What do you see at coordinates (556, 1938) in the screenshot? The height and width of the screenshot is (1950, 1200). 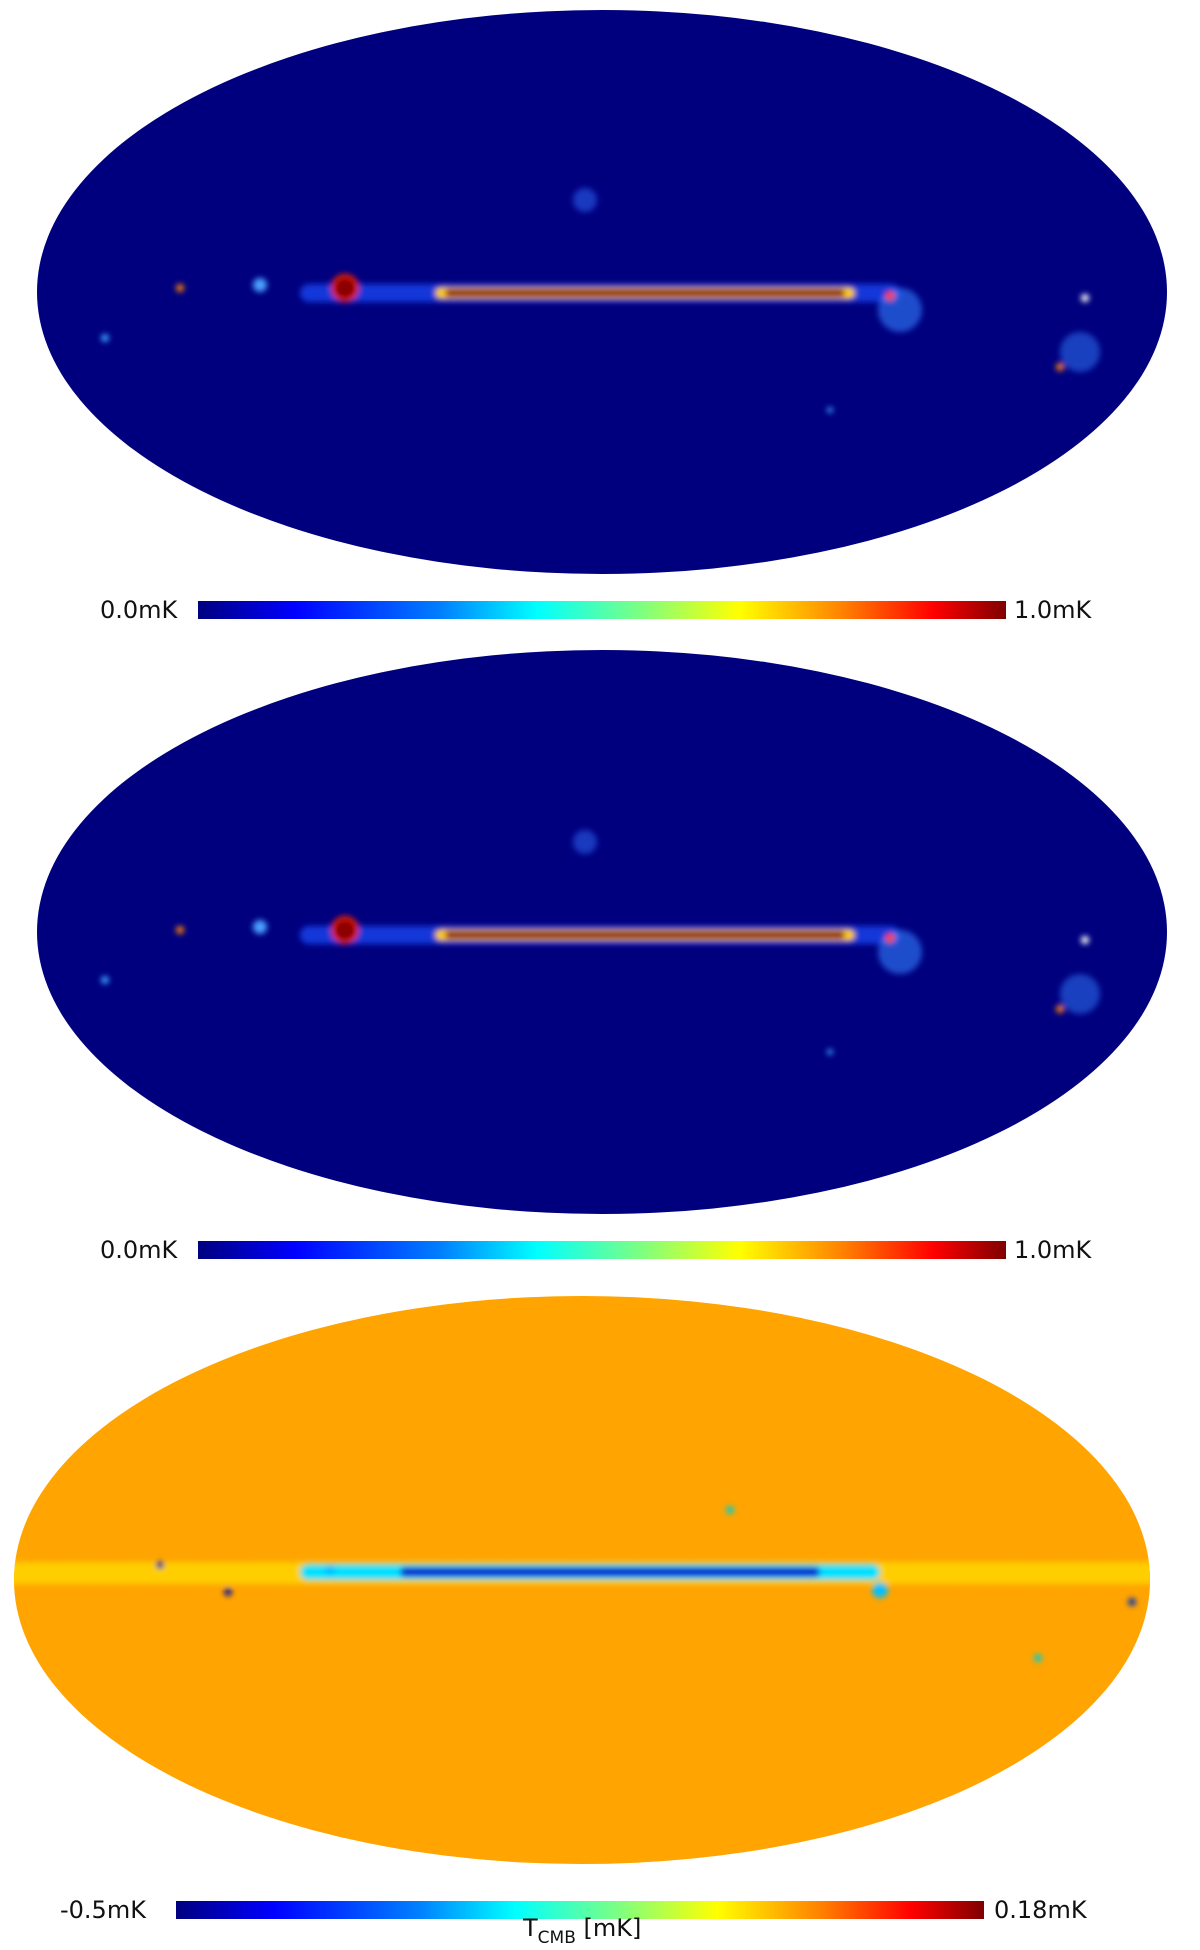 I see `unit-subscript: CMB` at bounding box center [556, 1938].